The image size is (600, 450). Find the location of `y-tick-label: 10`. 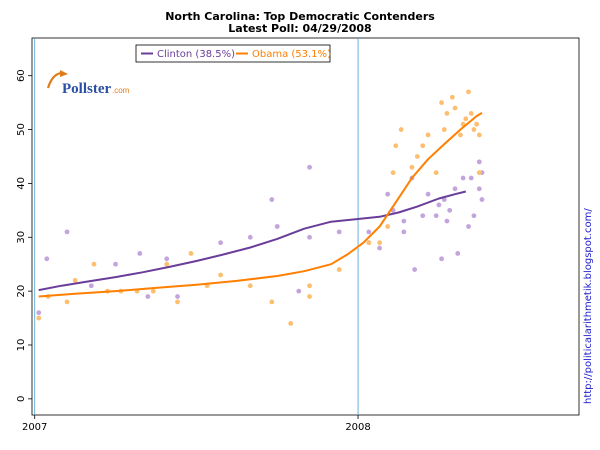

y-tick-label: 10 is located at coordinates (21, 345).